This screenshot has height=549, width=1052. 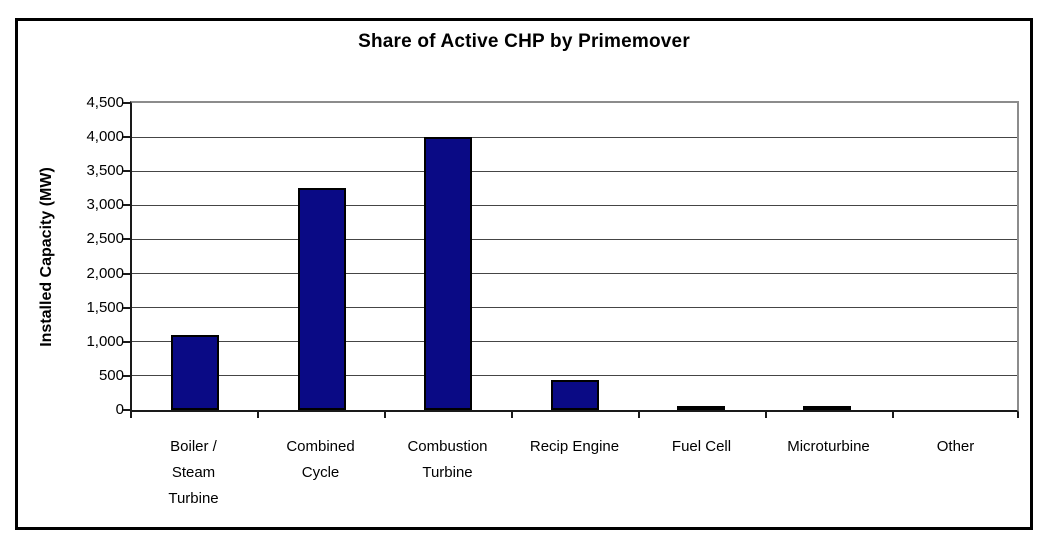 What do you see at coordinates (700, 408) in the screenshot?
I see `bar-fuel-cell` at bounding box center [700, 408].